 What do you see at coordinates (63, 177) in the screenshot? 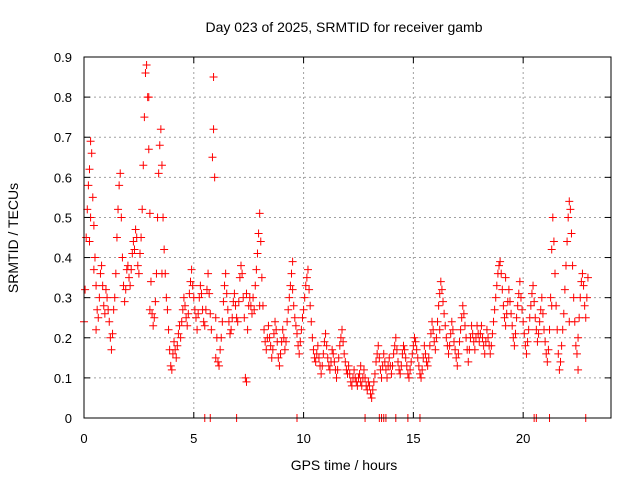
I see `y-tick-label: 0.6` at bounding box center [63, 177].